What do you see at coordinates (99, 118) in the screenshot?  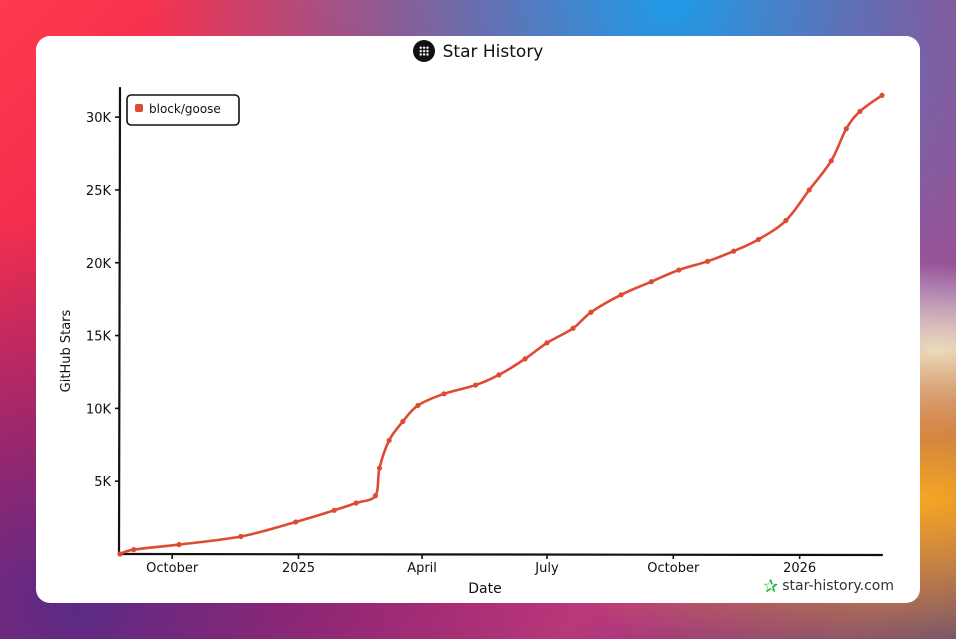 I see `y-tick-label: 30K` at bounding box center [99, 118].